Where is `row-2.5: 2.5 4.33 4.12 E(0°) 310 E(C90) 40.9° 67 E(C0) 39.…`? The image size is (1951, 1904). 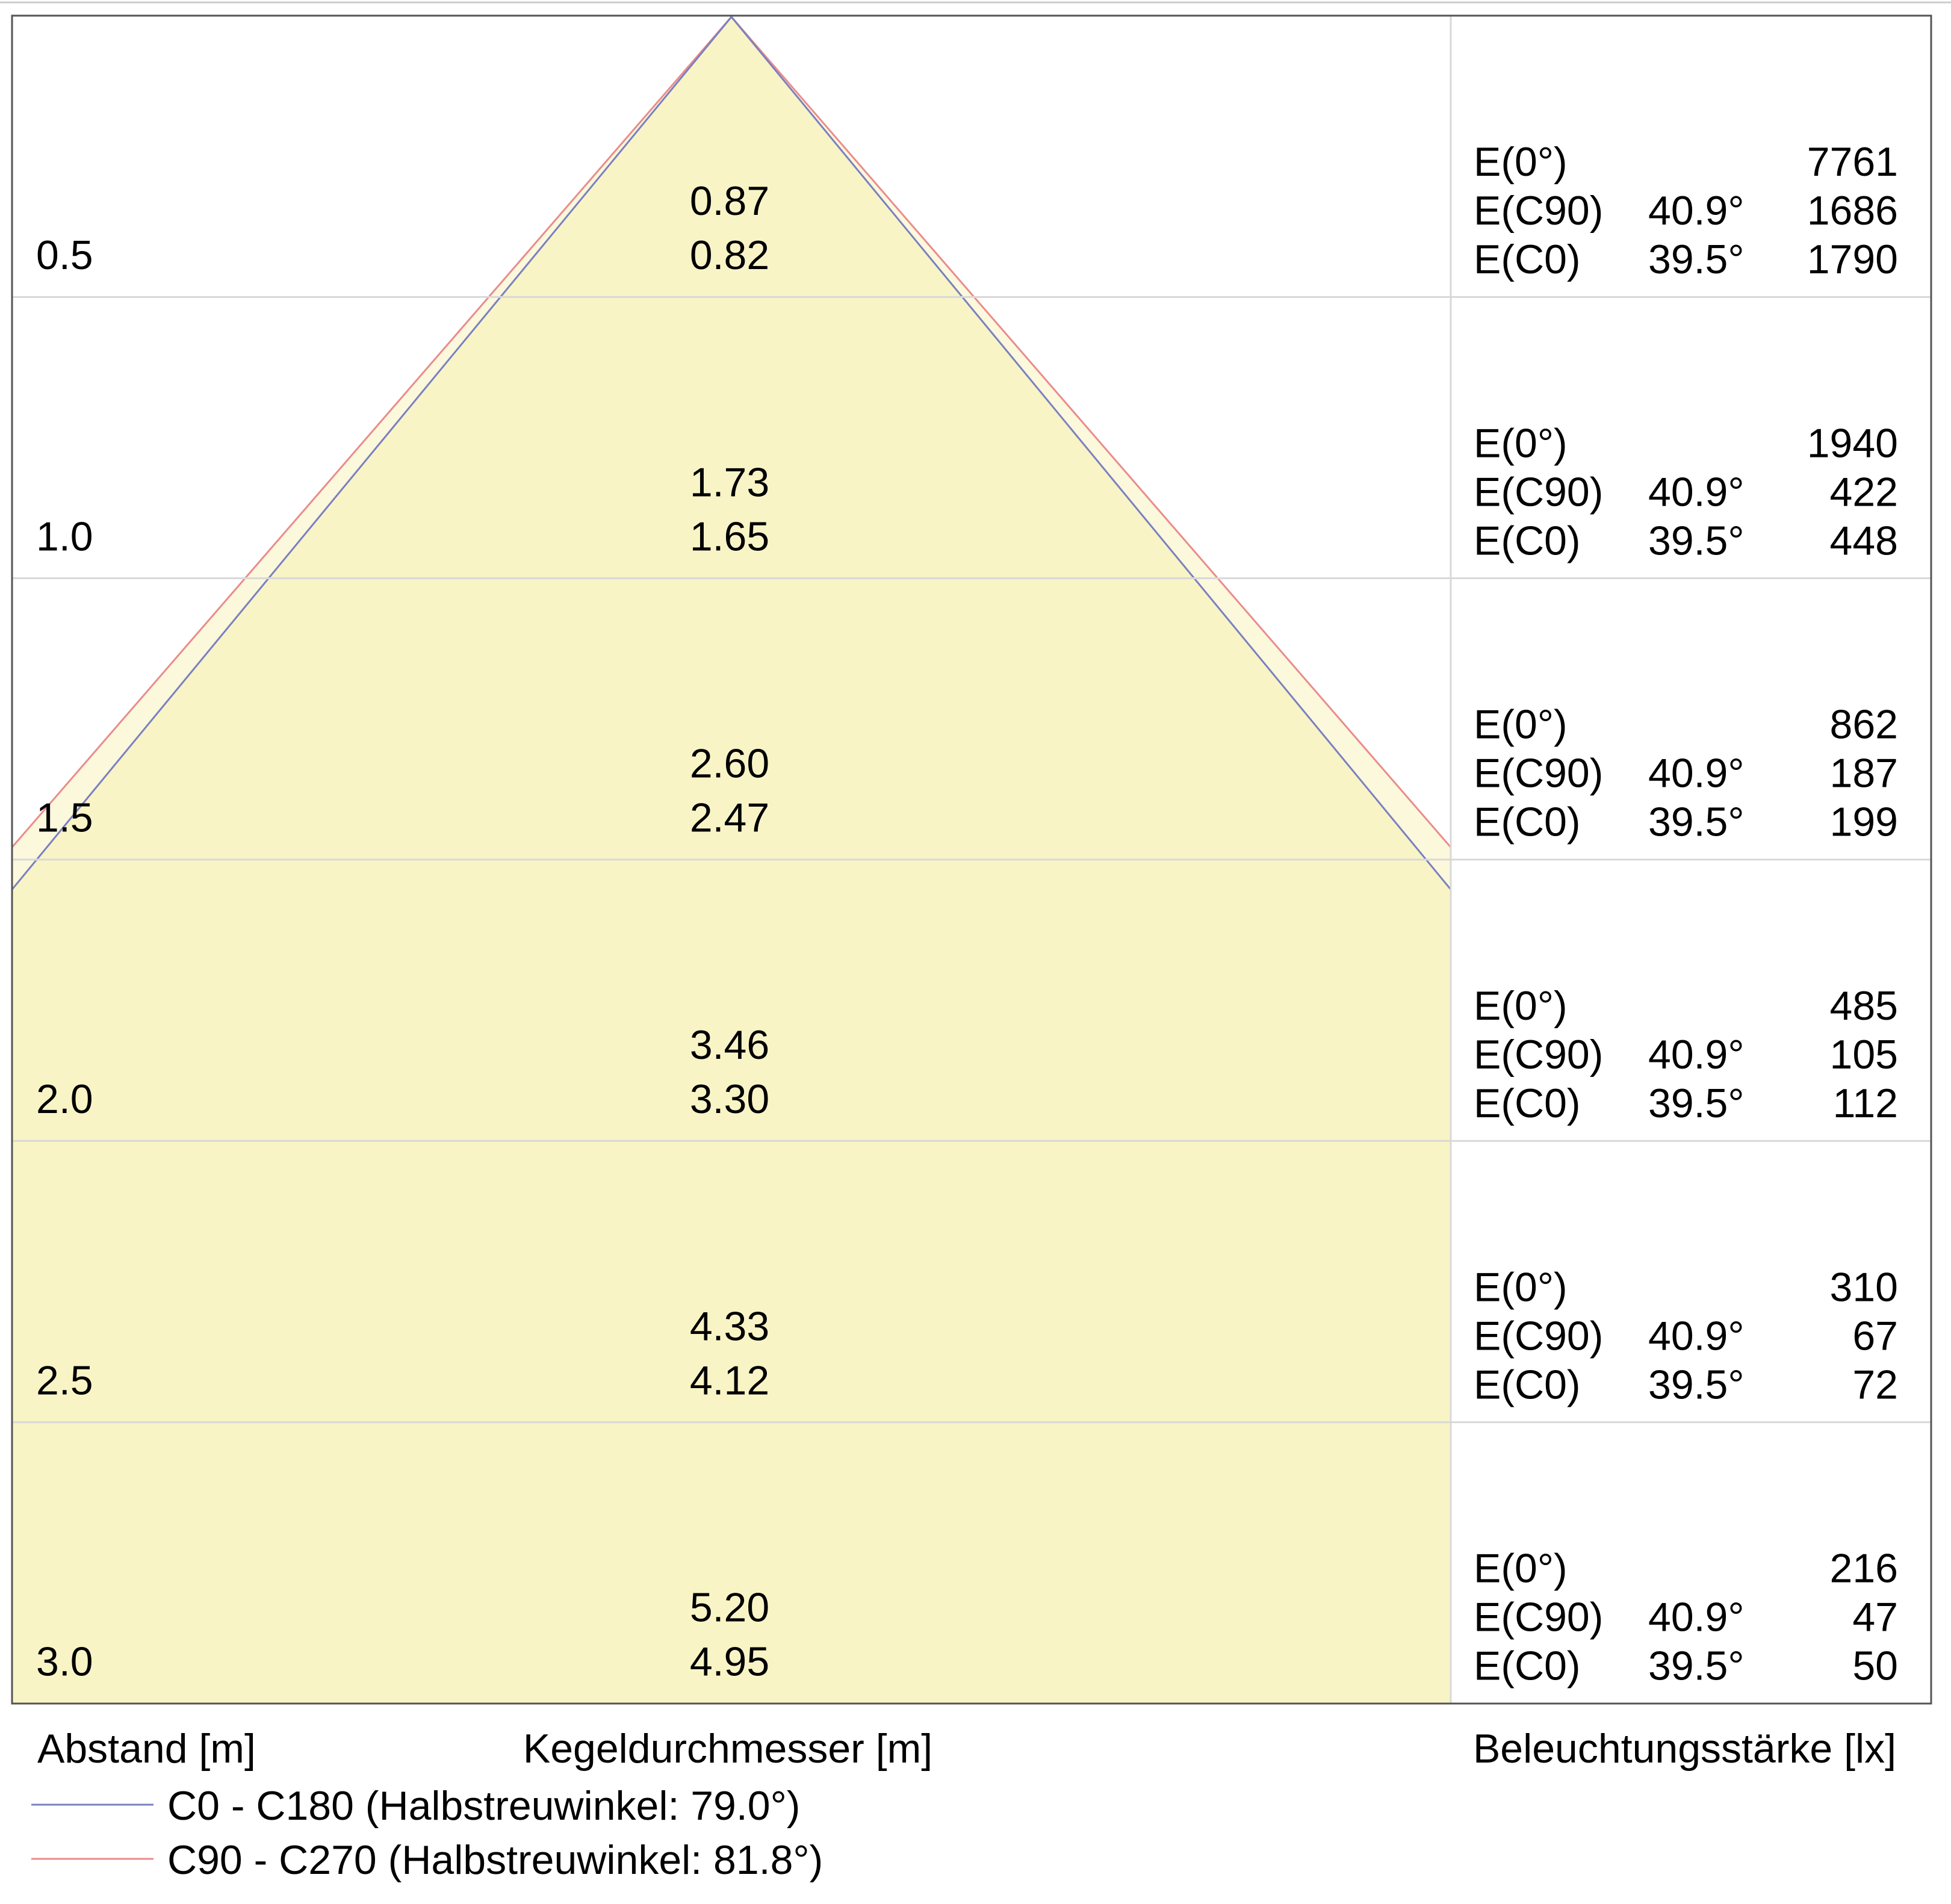 row-2.5: 2.5 4.33 4.12 E(0°) 310 E(C90) 40.9° 67 E(C0) 39.… is located at coordinates (967, 1336).